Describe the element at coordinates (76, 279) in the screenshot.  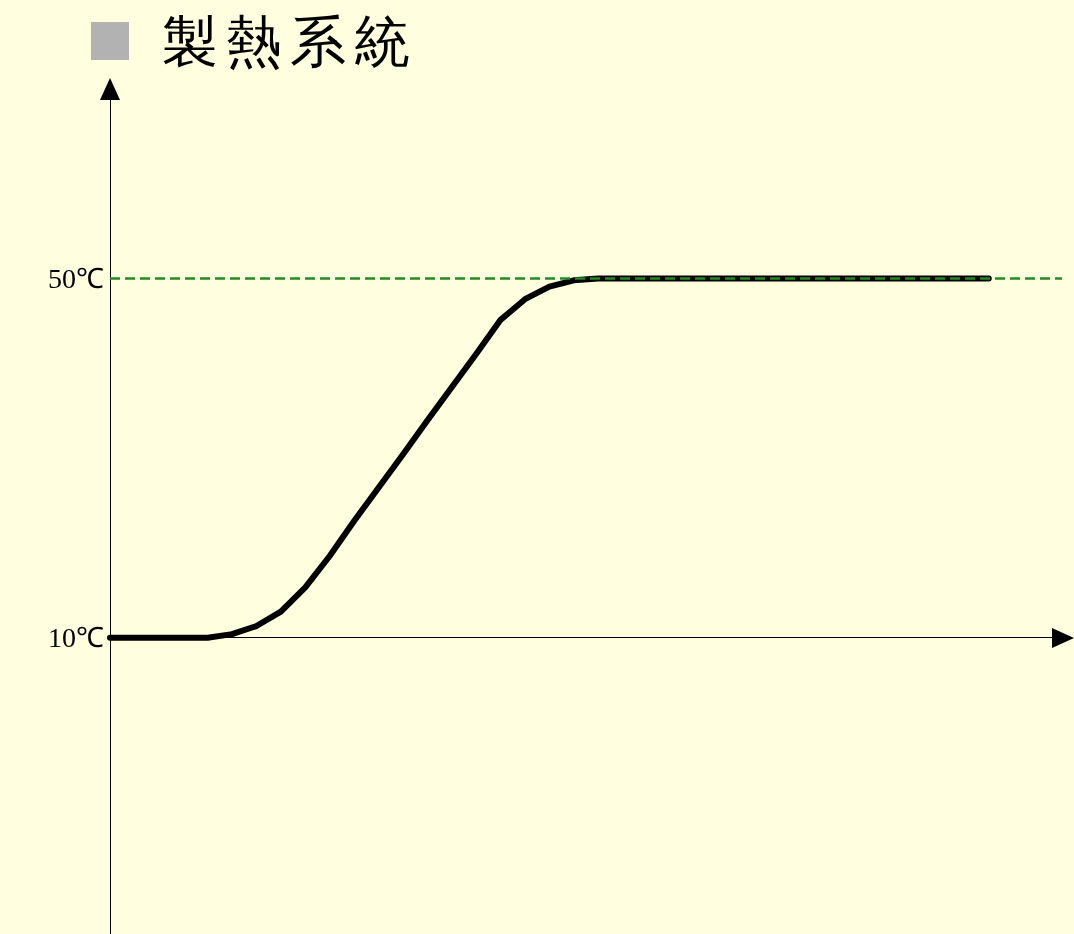
I see `y-tick-label: 50℃` at that location.